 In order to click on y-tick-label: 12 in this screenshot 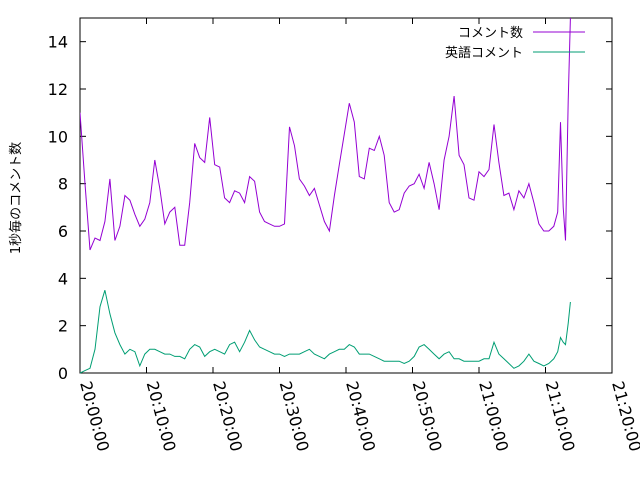, I will do `click(58, 89)`.